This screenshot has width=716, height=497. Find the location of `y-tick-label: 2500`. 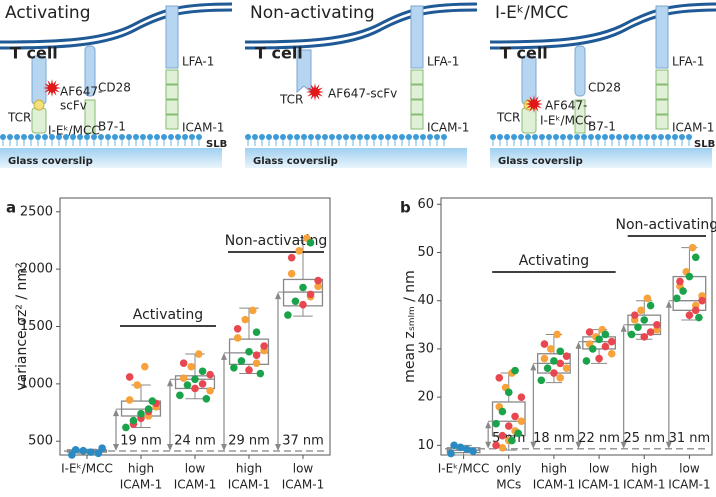

y-tick-label: 2500 is located at coordinates (36, 211).